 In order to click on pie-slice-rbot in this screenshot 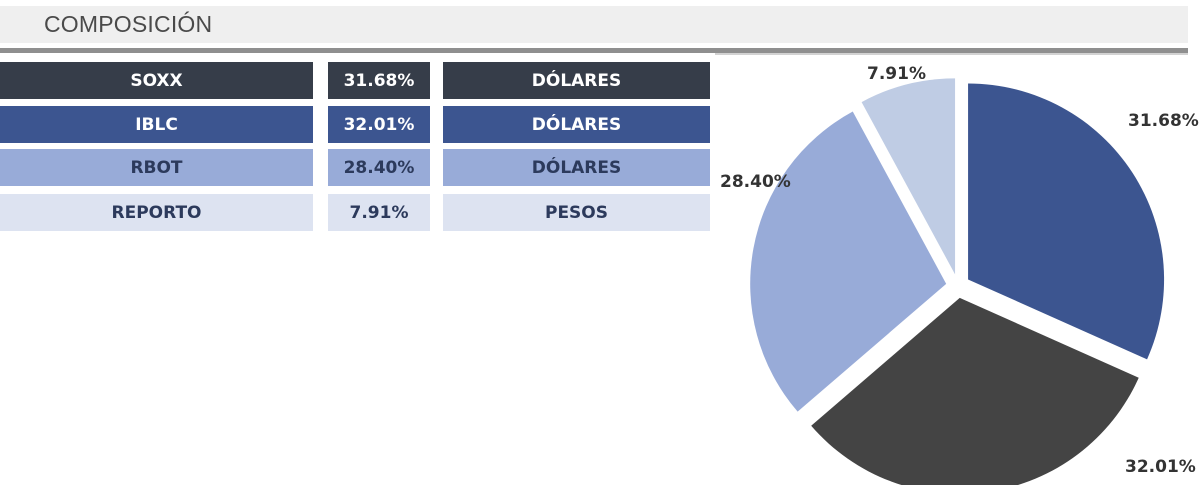, I will do `click(848, 261)`.